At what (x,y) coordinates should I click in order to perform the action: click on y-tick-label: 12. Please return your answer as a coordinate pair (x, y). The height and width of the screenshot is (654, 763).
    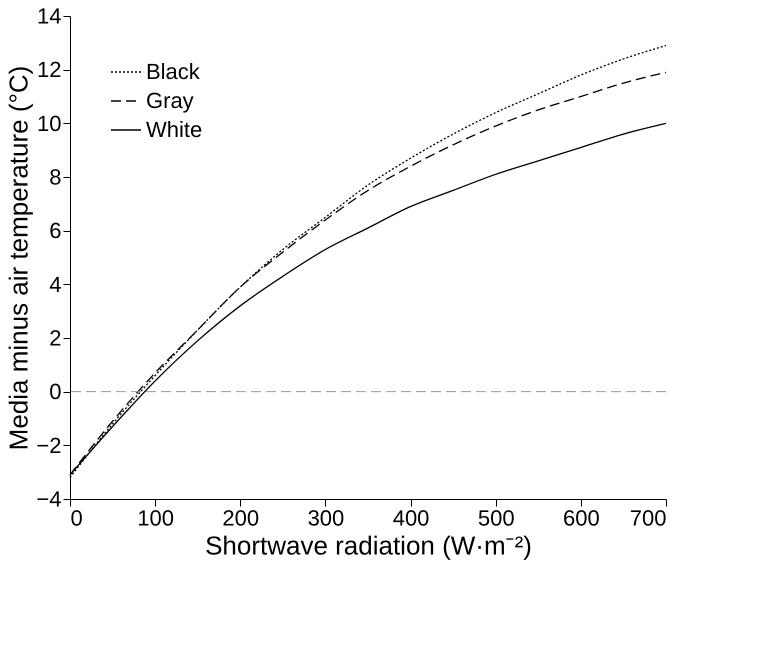
    Looking at the image, I should click on (49, 69).